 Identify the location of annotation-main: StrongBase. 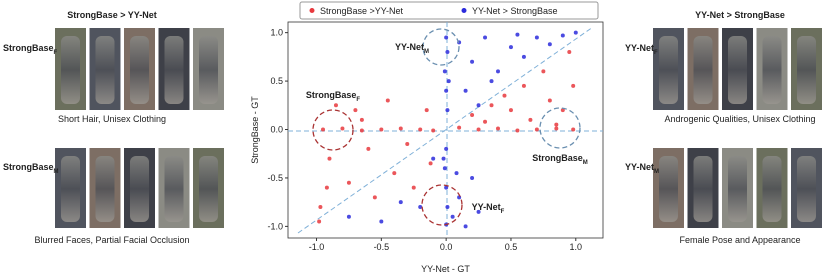
(557, 158).